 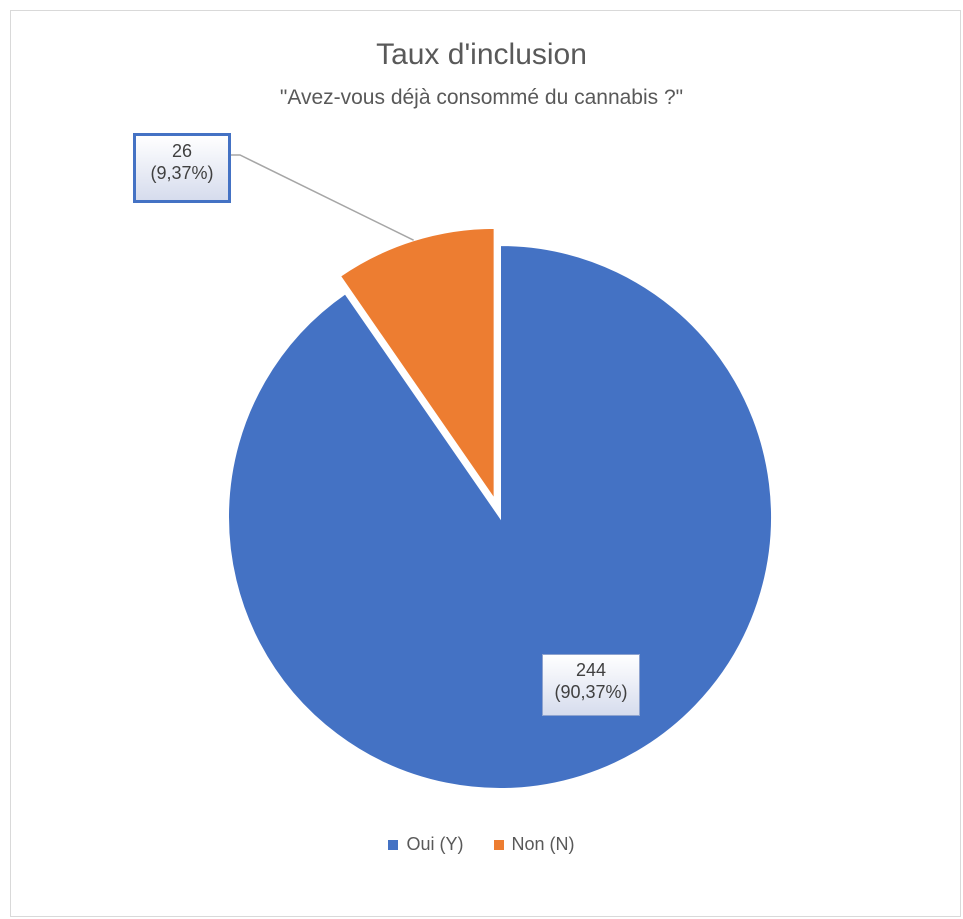 I want to click on data-label-oui: 244 (90,37%), so click(x=591, y=685).